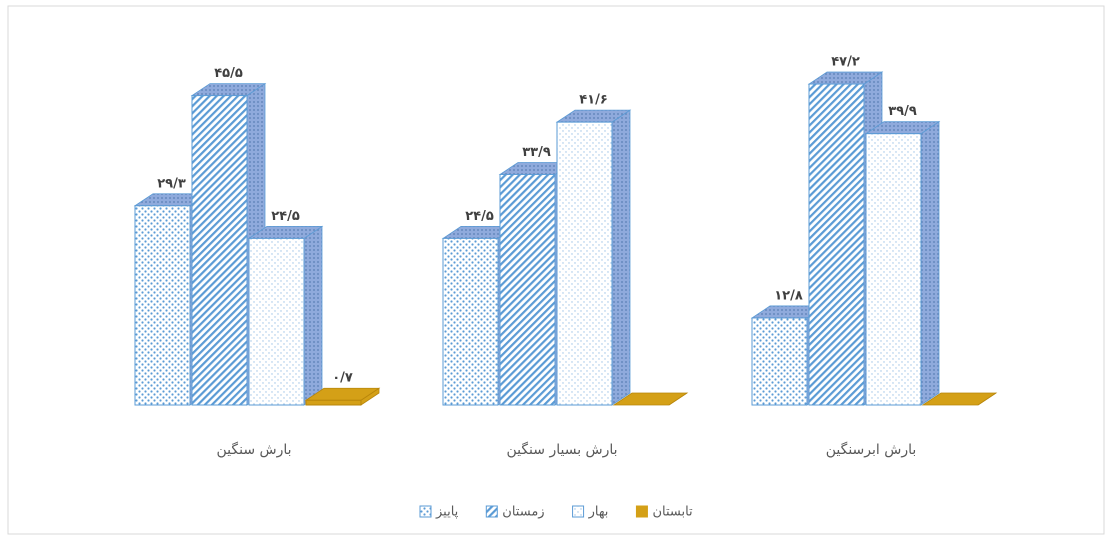 The image size is (1113, 539). What do you see at coordinates (902, 111) in the screenshot?
I see `value-label: ۳۹/۹` at bounding box center [902, 111].